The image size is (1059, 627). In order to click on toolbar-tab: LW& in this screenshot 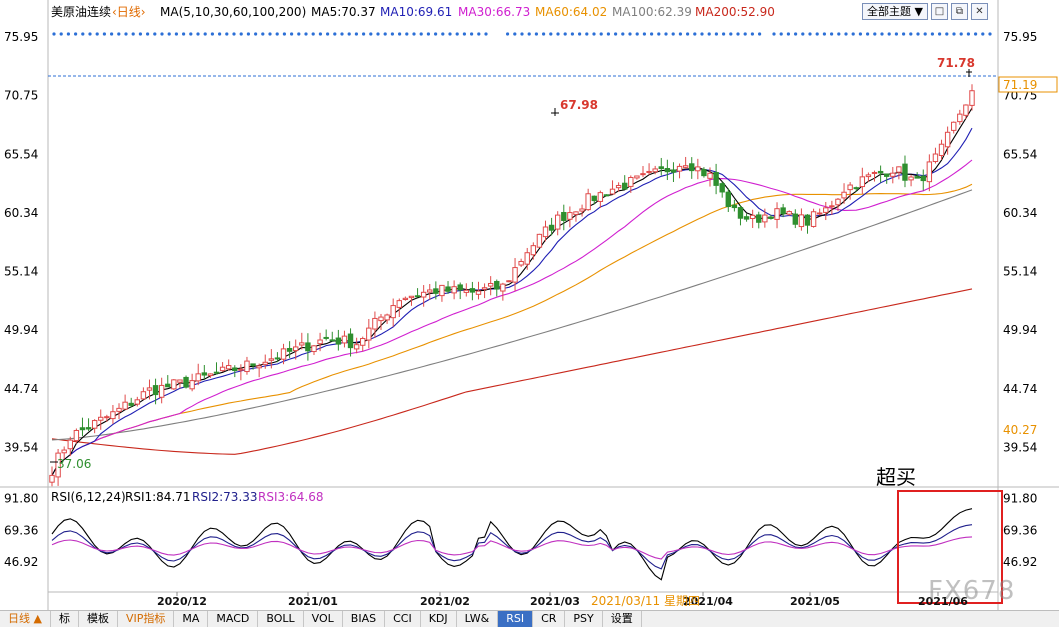, I will do `click(478, 619)`.